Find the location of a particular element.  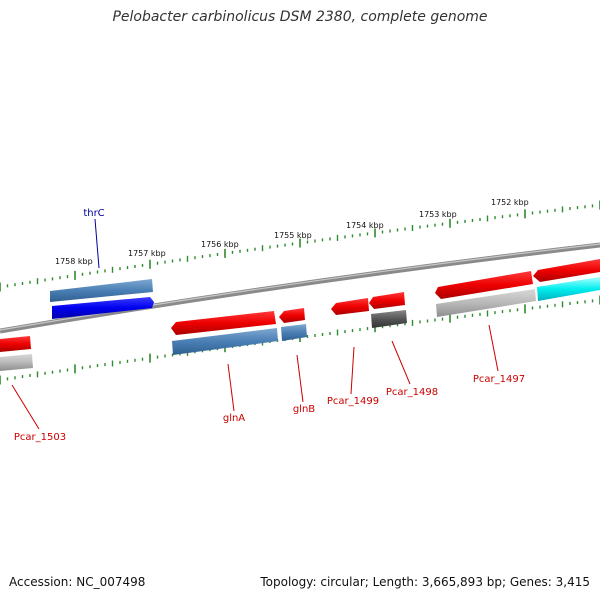

gene-right-edge-red is located at coordinates (566, 270).